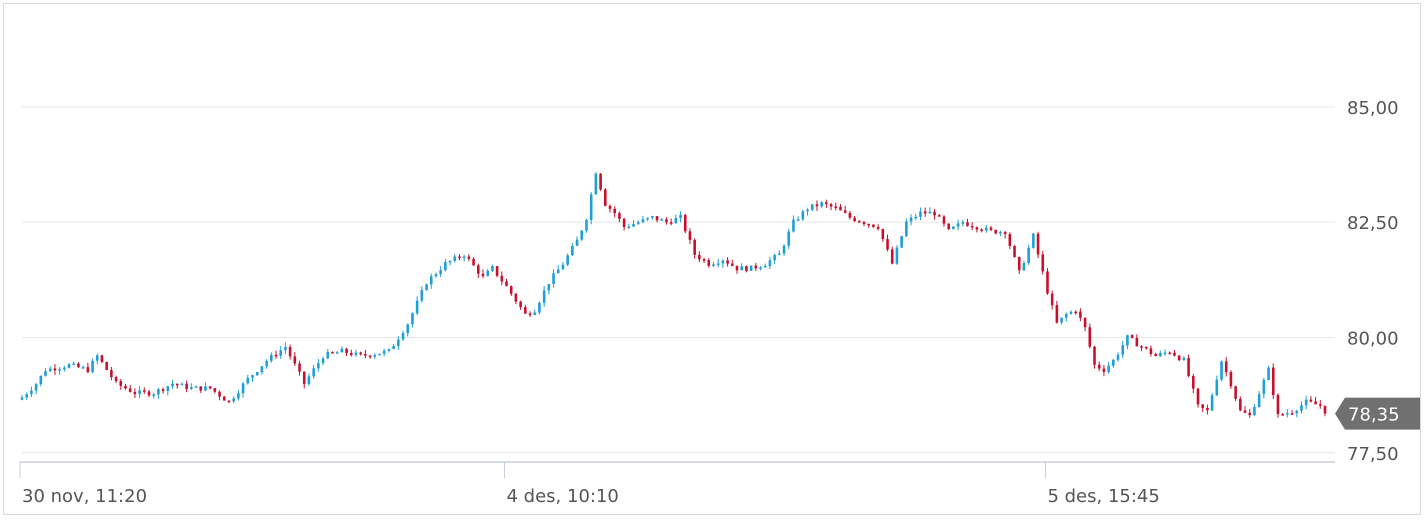 This screenshot has width=1425, height=521. What do you see at coordinates (563, 496) in the screenshot?
I see `x-tick-label: 4 des, 10:10` at bounding box center [563, 496].